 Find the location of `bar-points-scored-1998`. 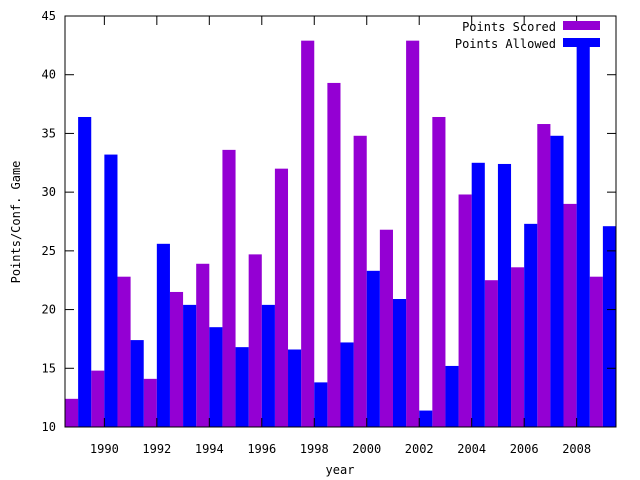

bar-points-scored-1998 is located at coordinates (308, 233).